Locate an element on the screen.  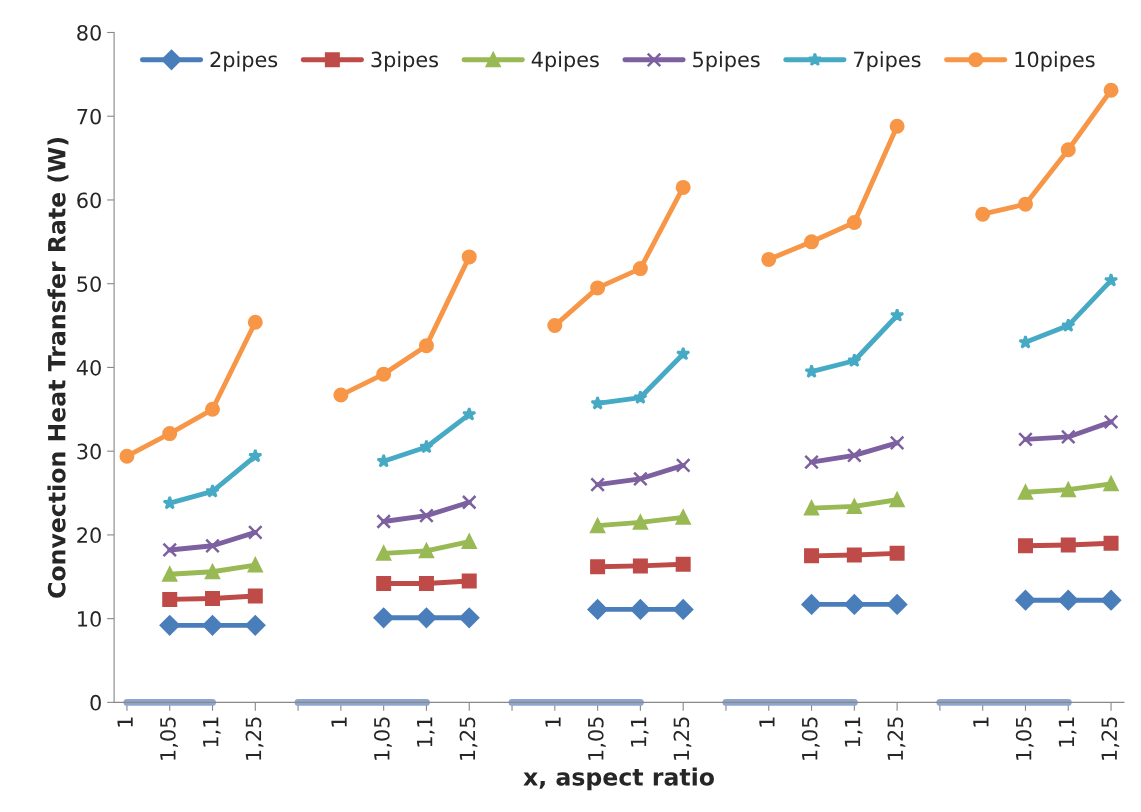
y-axis-title: Convection Heat Transfer Rate (W) is located at coordinates (58, 367).